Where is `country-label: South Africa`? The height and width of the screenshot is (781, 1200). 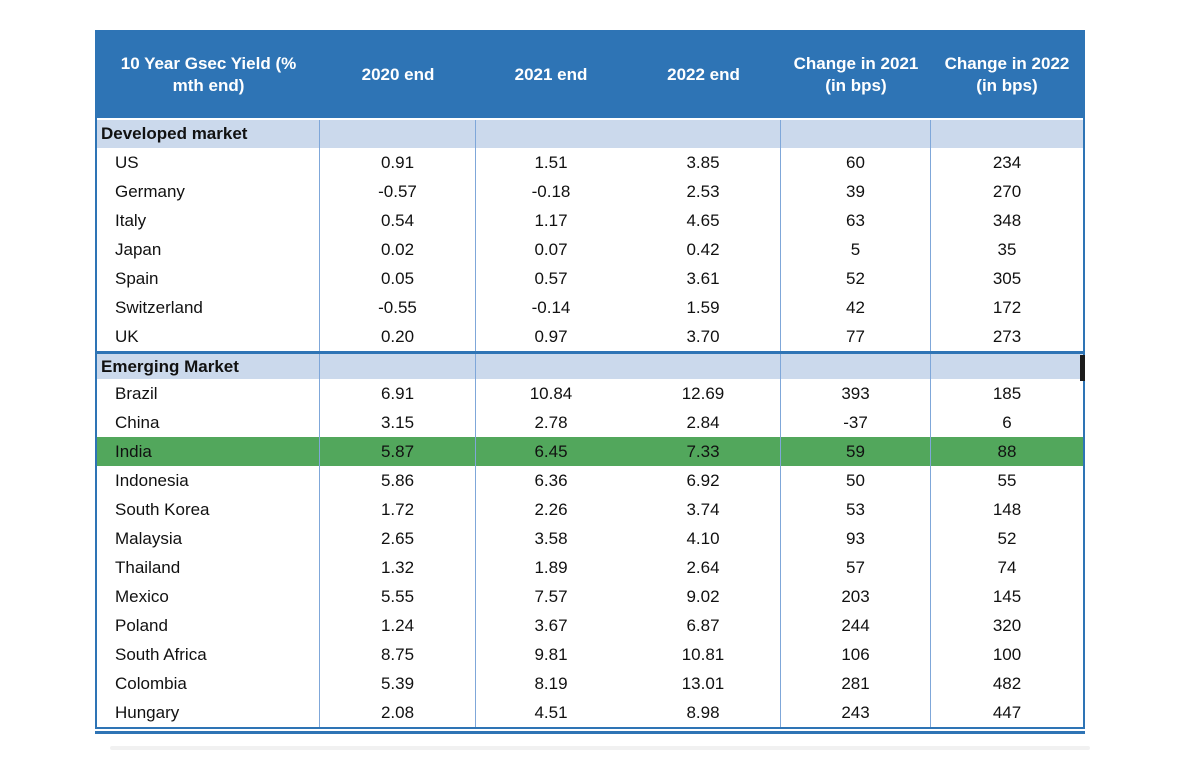
country-label: South Africa is located at coordinates (208, 654).